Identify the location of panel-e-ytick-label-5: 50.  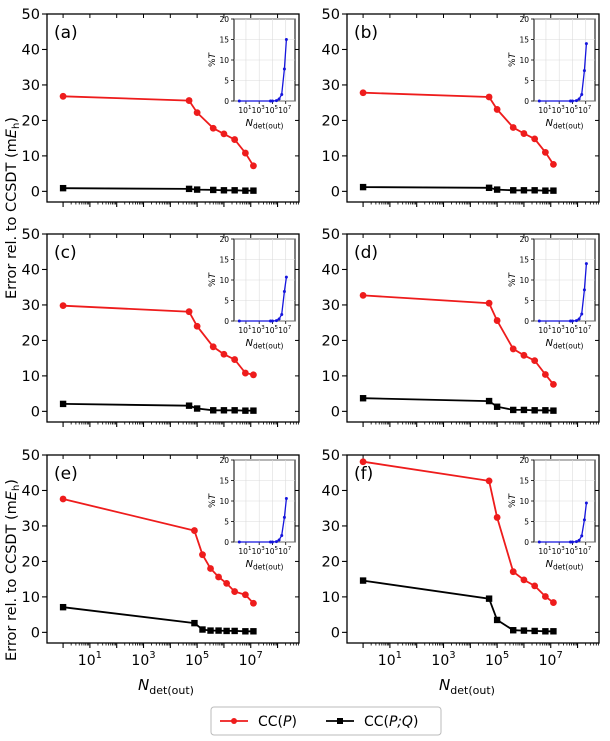
(31, 456).